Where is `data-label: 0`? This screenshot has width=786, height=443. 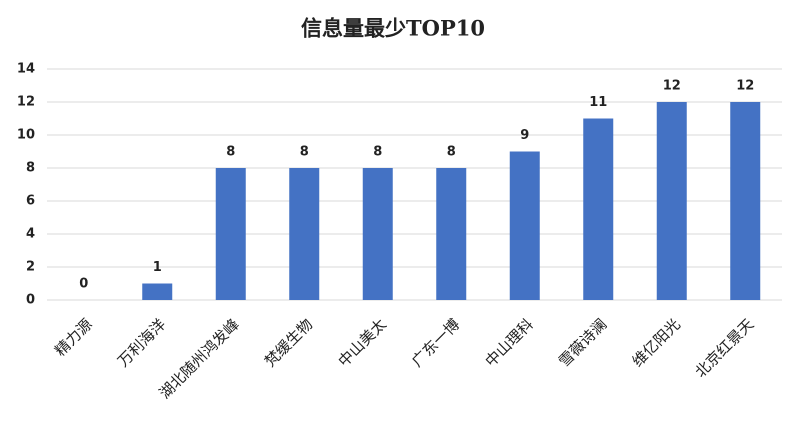
data-label: 0 is located at coordinates (83, 284).